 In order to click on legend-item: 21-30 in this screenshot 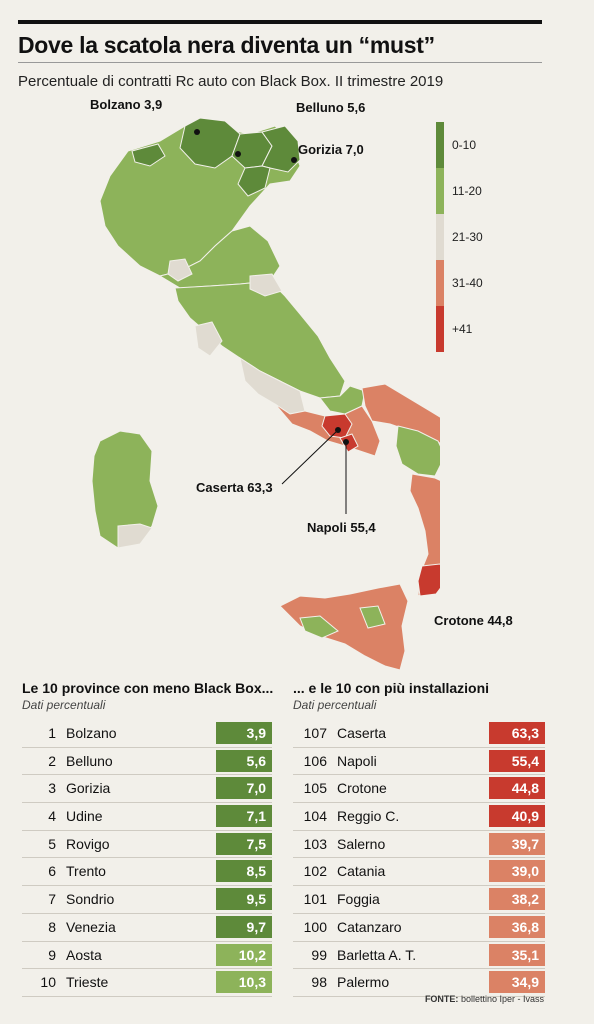, I will do `click(515, 237)`.